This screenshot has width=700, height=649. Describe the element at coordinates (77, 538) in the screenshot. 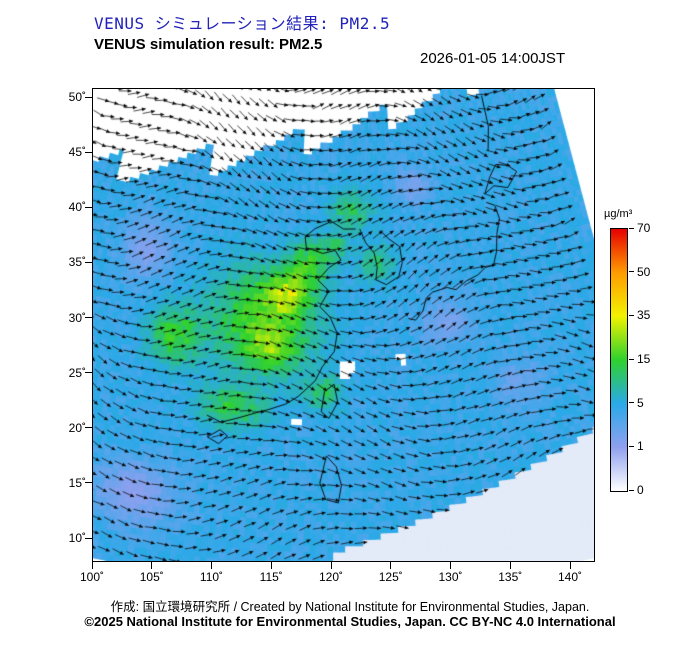

I see `lat-tick-label: 10˚` at that location.